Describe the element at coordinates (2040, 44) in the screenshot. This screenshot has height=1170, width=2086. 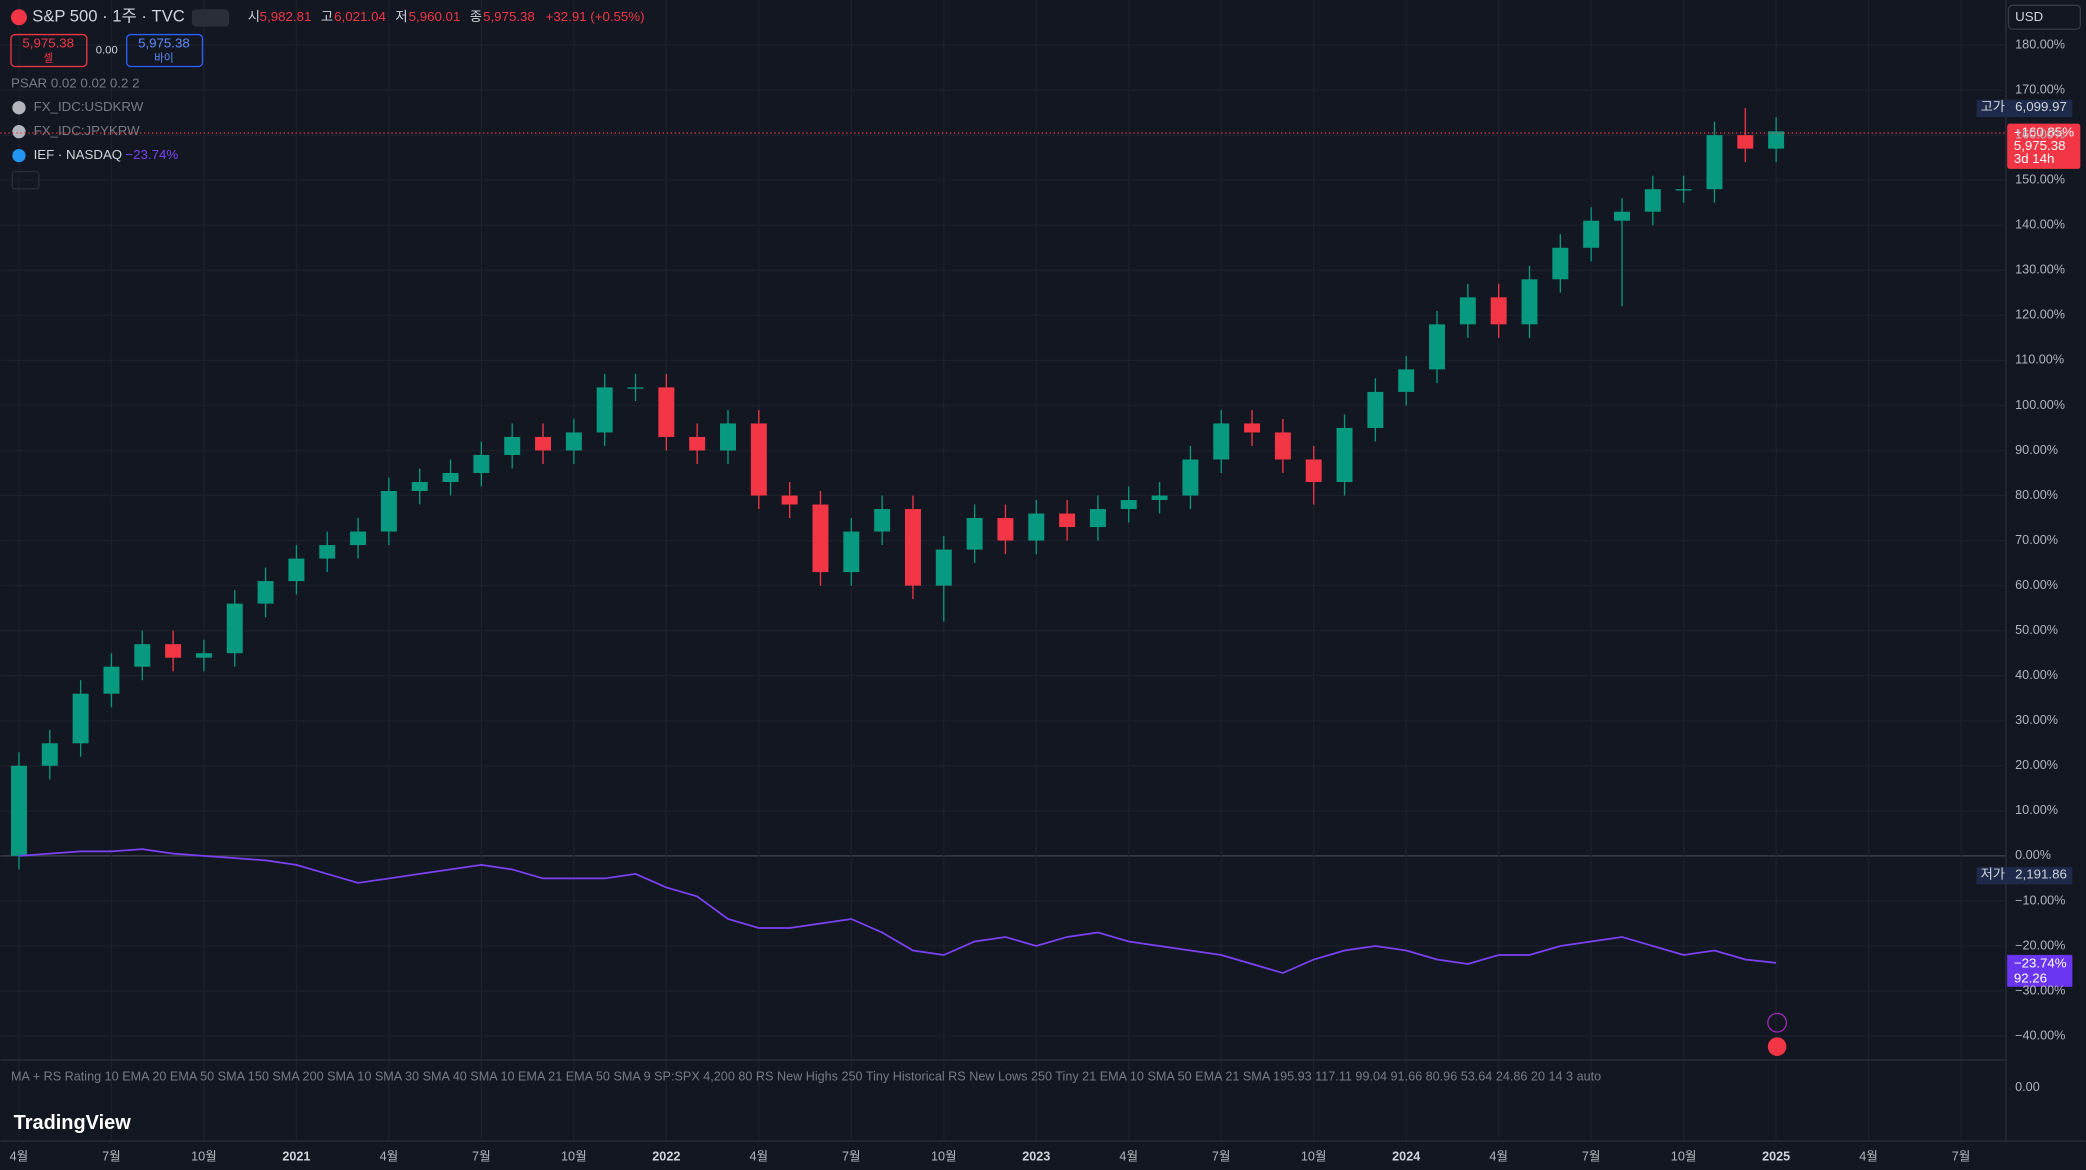
I see `y-tick-label: 180.00%` at that location.